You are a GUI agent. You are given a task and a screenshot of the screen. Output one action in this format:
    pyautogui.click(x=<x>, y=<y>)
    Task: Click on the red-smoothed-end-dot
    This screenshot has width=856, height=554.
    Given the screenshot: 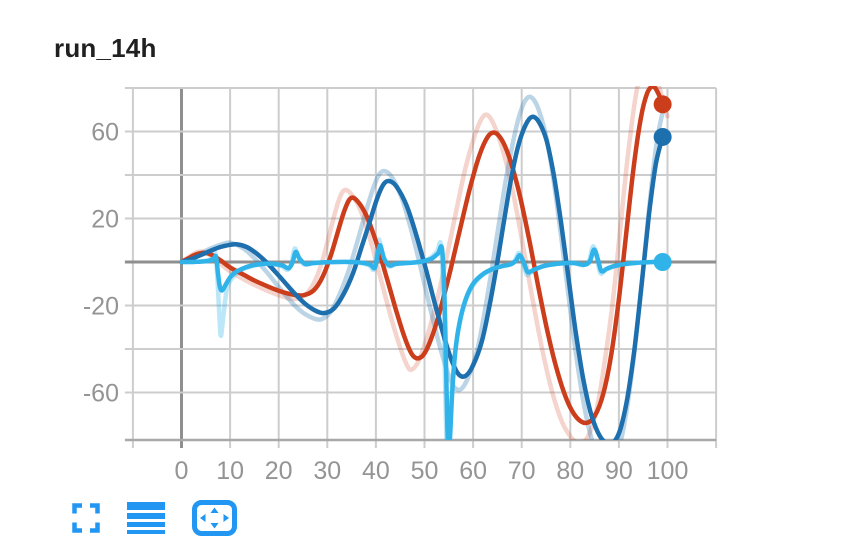 What is the action you would take?
    pyautogui.click(x=662, y=104)
    